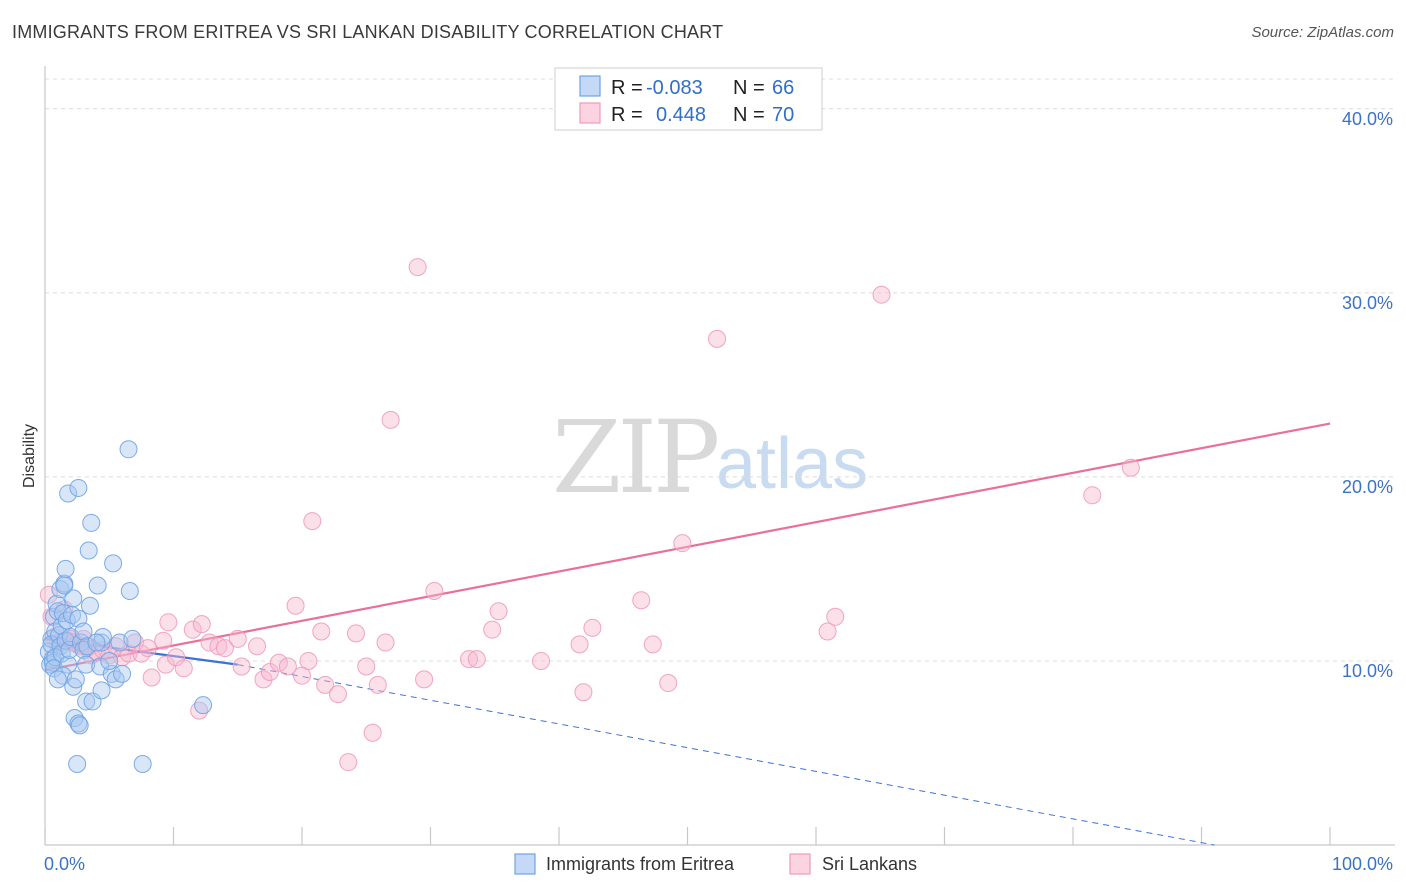 Image resolution: width=1406 pixels, height=892 pixels. Describe the element at coordinates (1367, 303) in the screenshot. I see `y-tick-label: 30.0%` at that location.